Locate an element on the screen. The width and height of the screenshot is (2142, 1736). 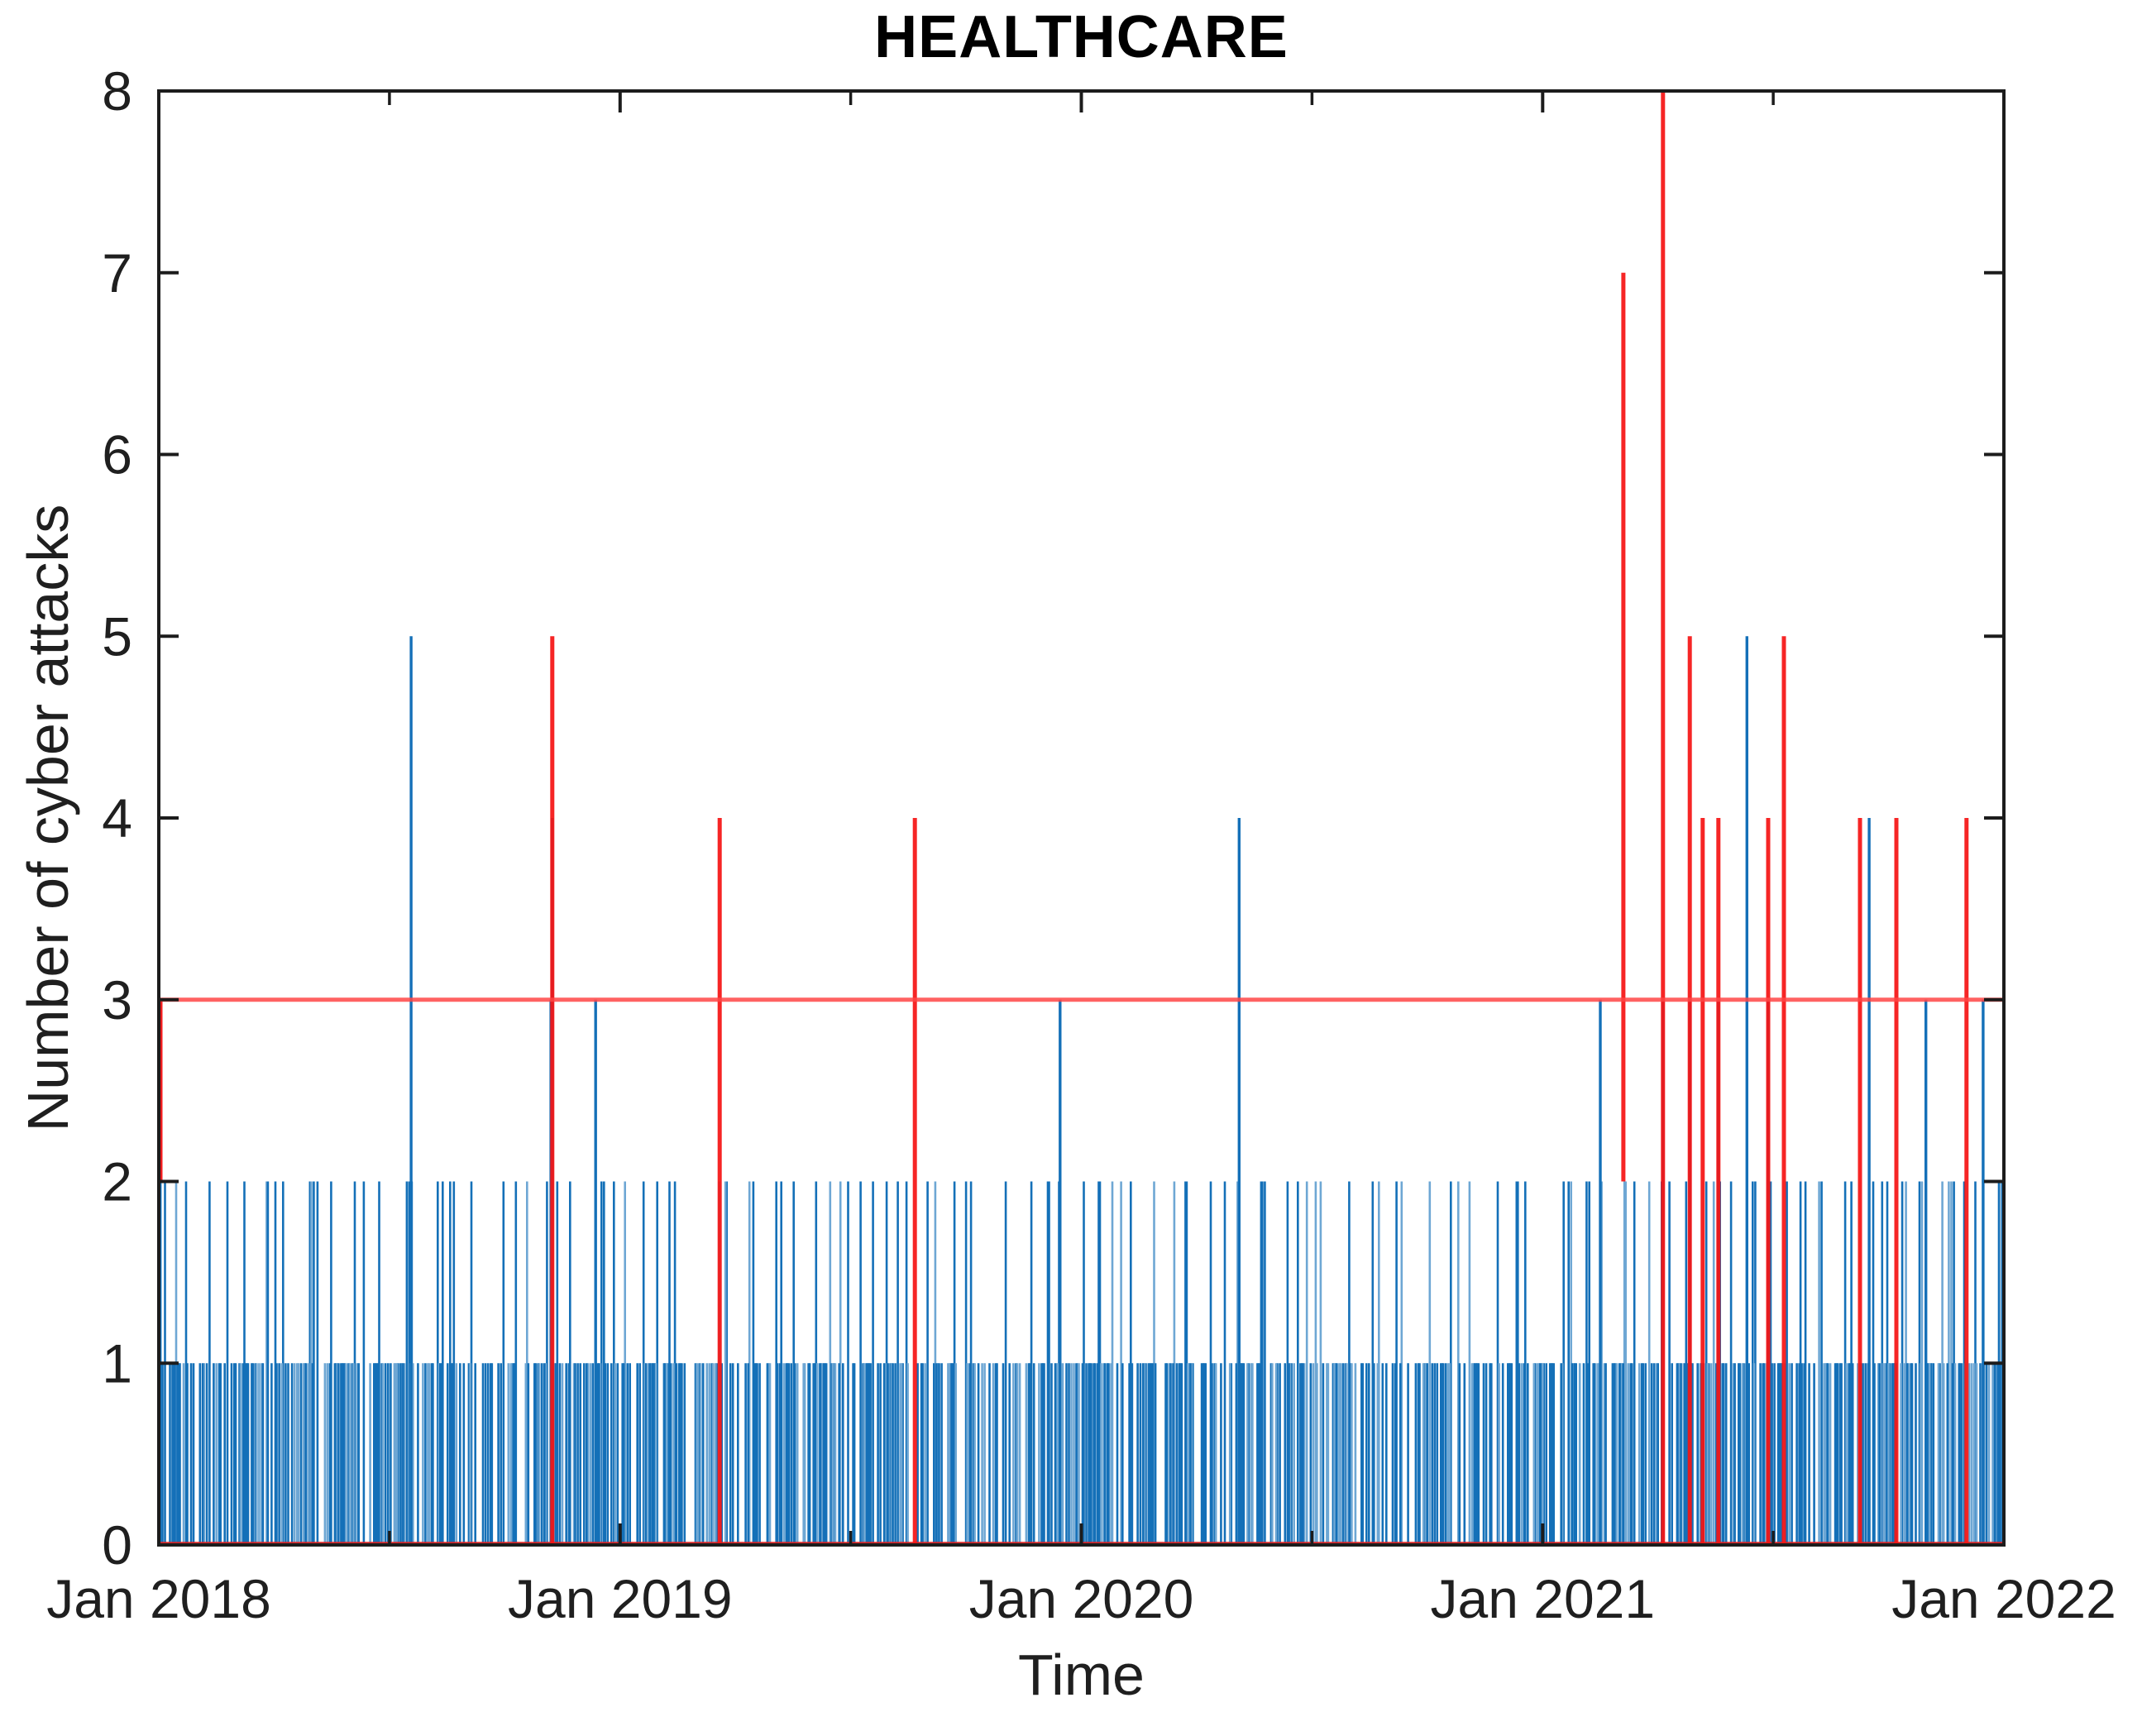
x-axis-tick-labels: Jan 2018 Jan 2019 Jan 2020 Jan 2021 Jan 2022 is located at coordinates (1081, 1598).